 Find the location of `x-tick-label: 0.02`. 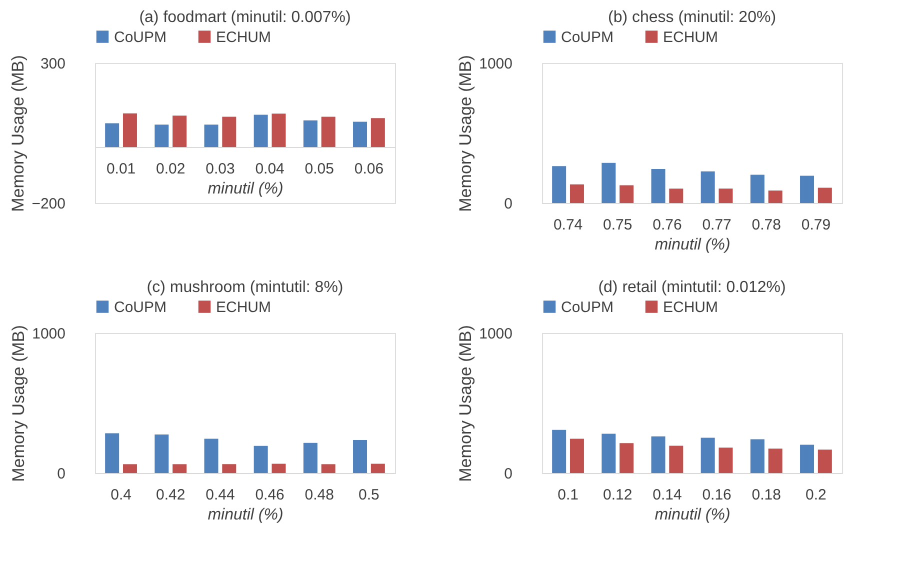

x-tick-label: 0.02 is located at coordinates (171, 169).